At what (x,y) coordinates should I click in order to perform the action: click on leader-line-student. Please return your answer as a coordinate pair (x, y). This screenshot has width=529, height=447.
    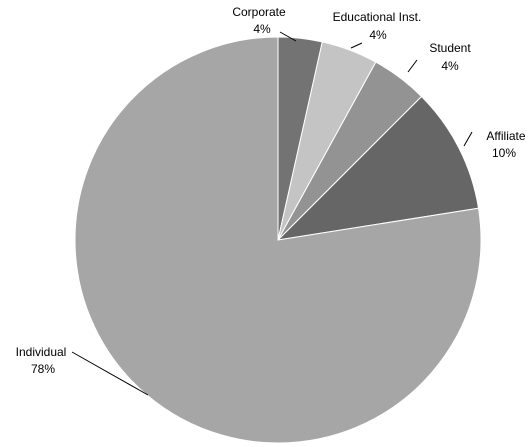
    Looking at the image, I should click on (412, 66).